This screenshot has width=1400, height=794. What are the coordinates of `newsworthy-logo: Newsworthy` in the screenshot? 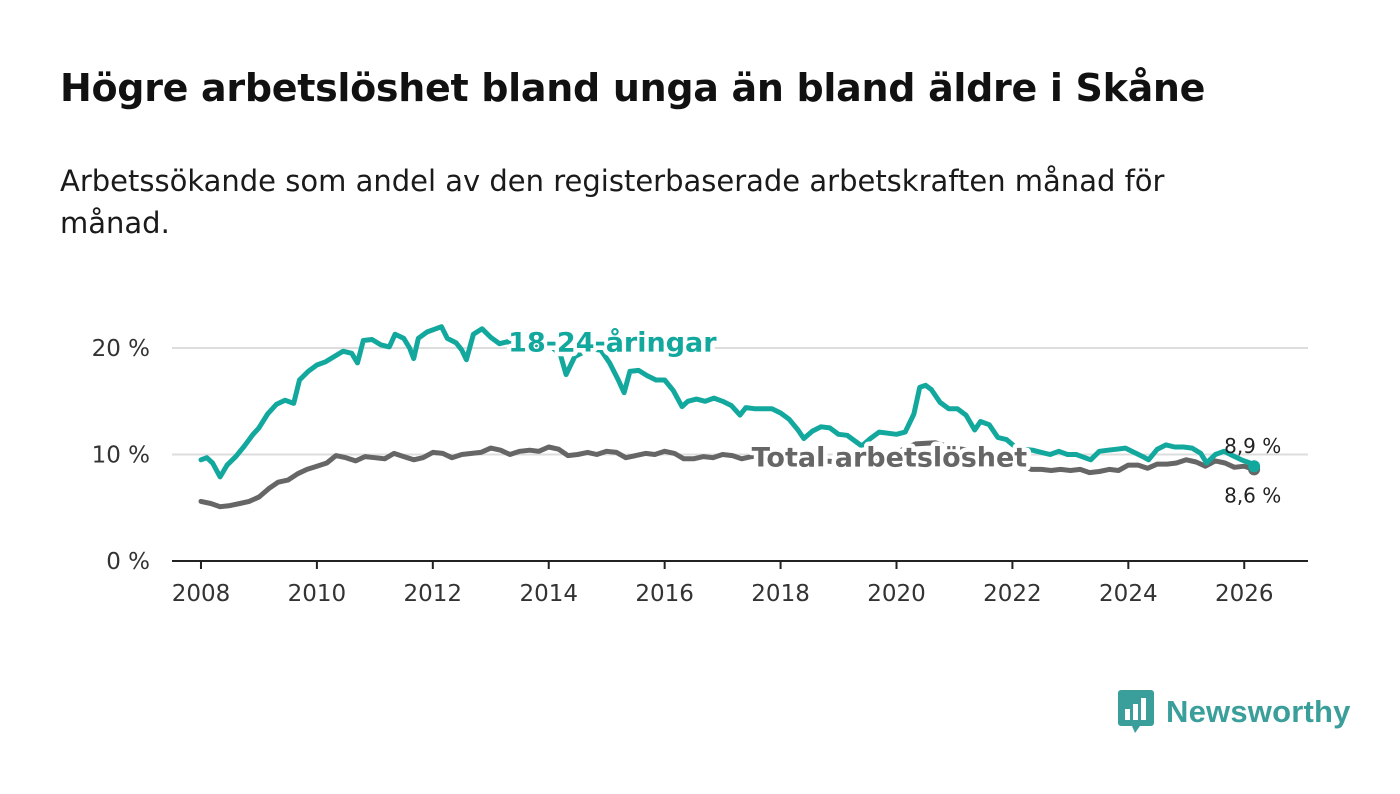 It's located at (1234, 712).